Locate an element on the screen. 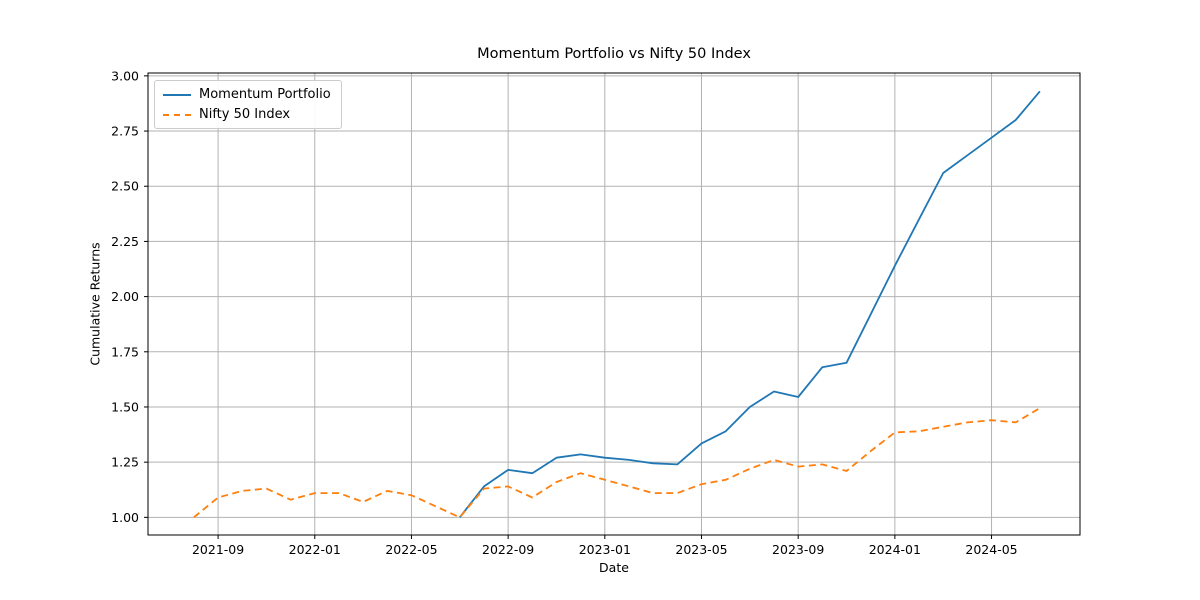 Image resolution: width=1200 pixels, height=600 pixels. x-tick-label: 2022-09 is located at coordinates (508, 549).